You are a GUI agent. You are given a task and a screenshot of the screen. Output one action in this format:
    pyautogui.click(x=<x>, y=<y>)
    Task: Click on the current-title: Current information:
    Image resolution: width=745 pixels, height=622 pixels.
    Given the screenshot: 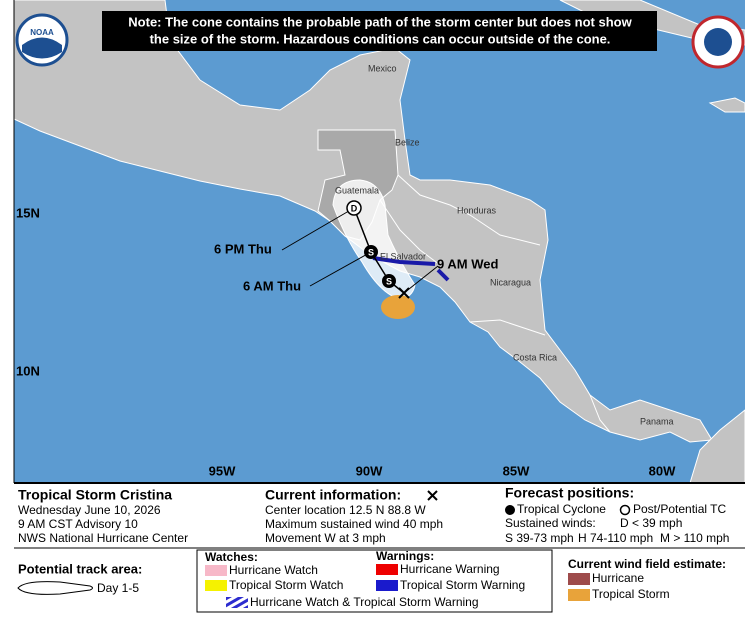 What is the action you would take?
    pyautogui.click(x=333, y=495)
    